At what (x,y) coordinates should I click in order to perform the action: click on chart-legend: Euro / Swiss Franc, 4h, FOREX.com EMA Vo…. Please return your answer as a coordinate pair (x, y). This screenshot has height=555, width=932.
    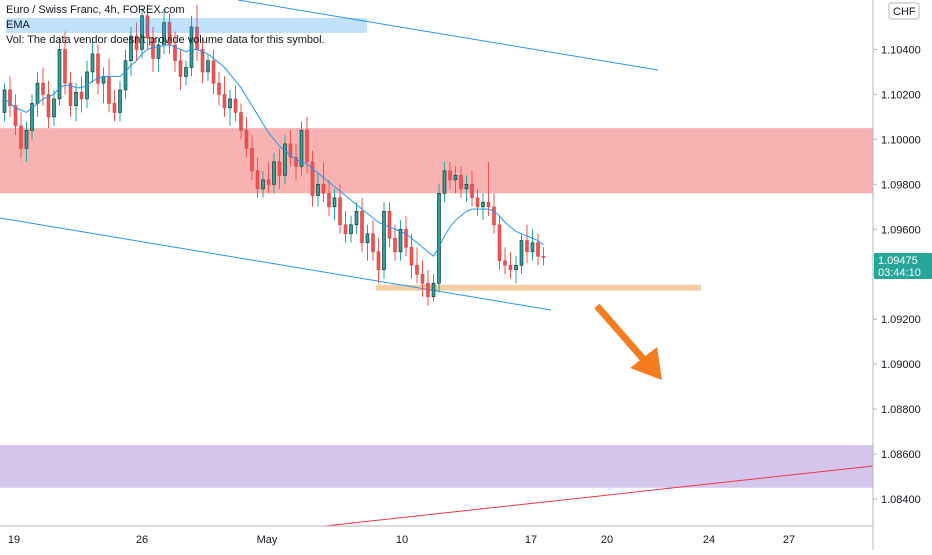
    Looking at the image, I should click on (186, 25).